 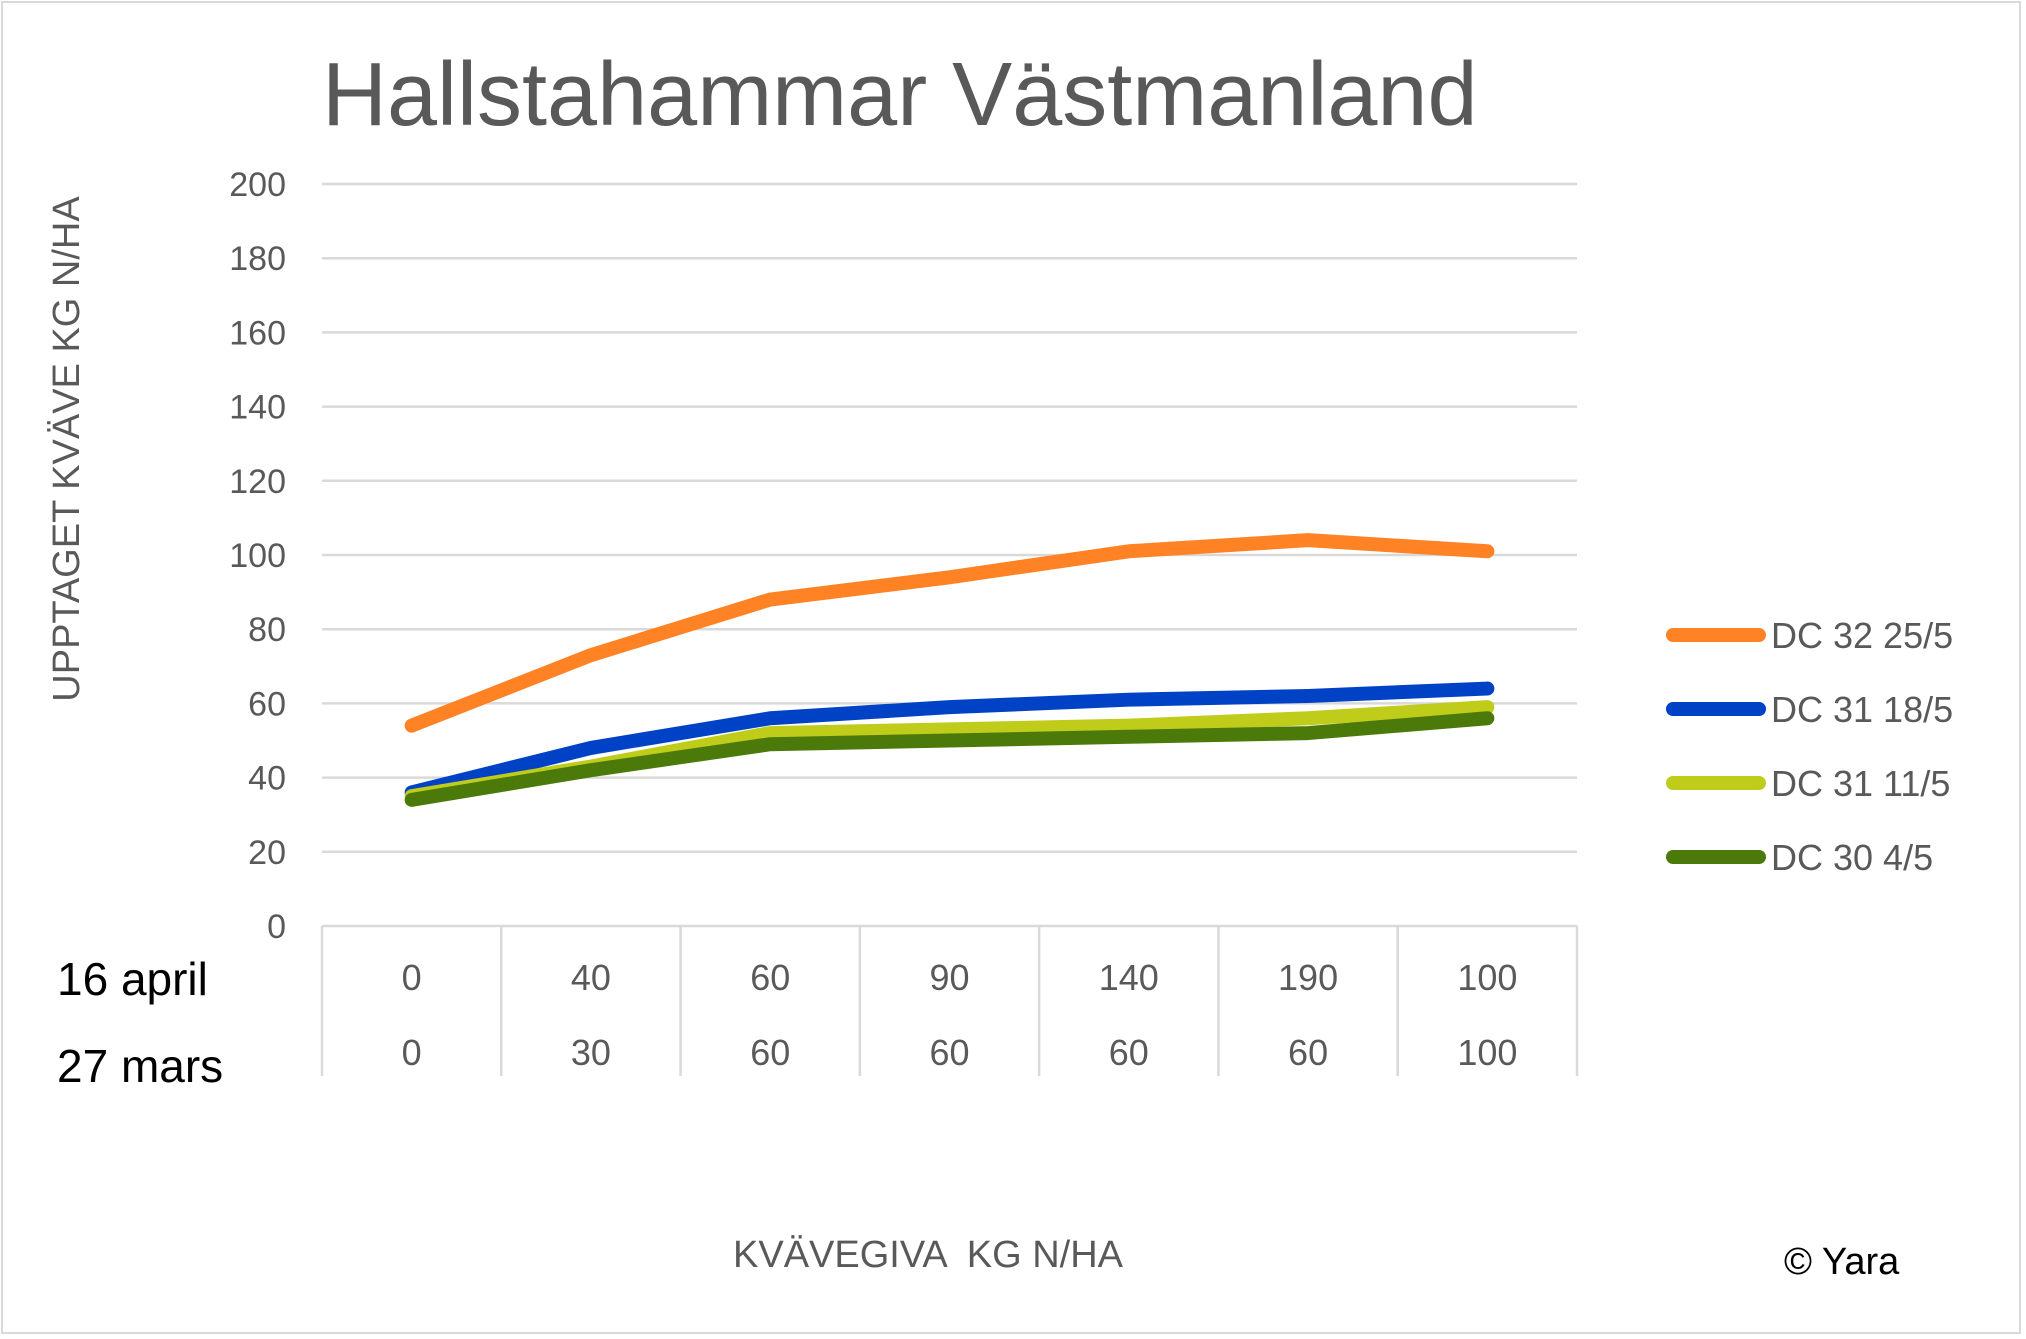 I want to click on x-tick-label: 40, so click(x=591, y=977).